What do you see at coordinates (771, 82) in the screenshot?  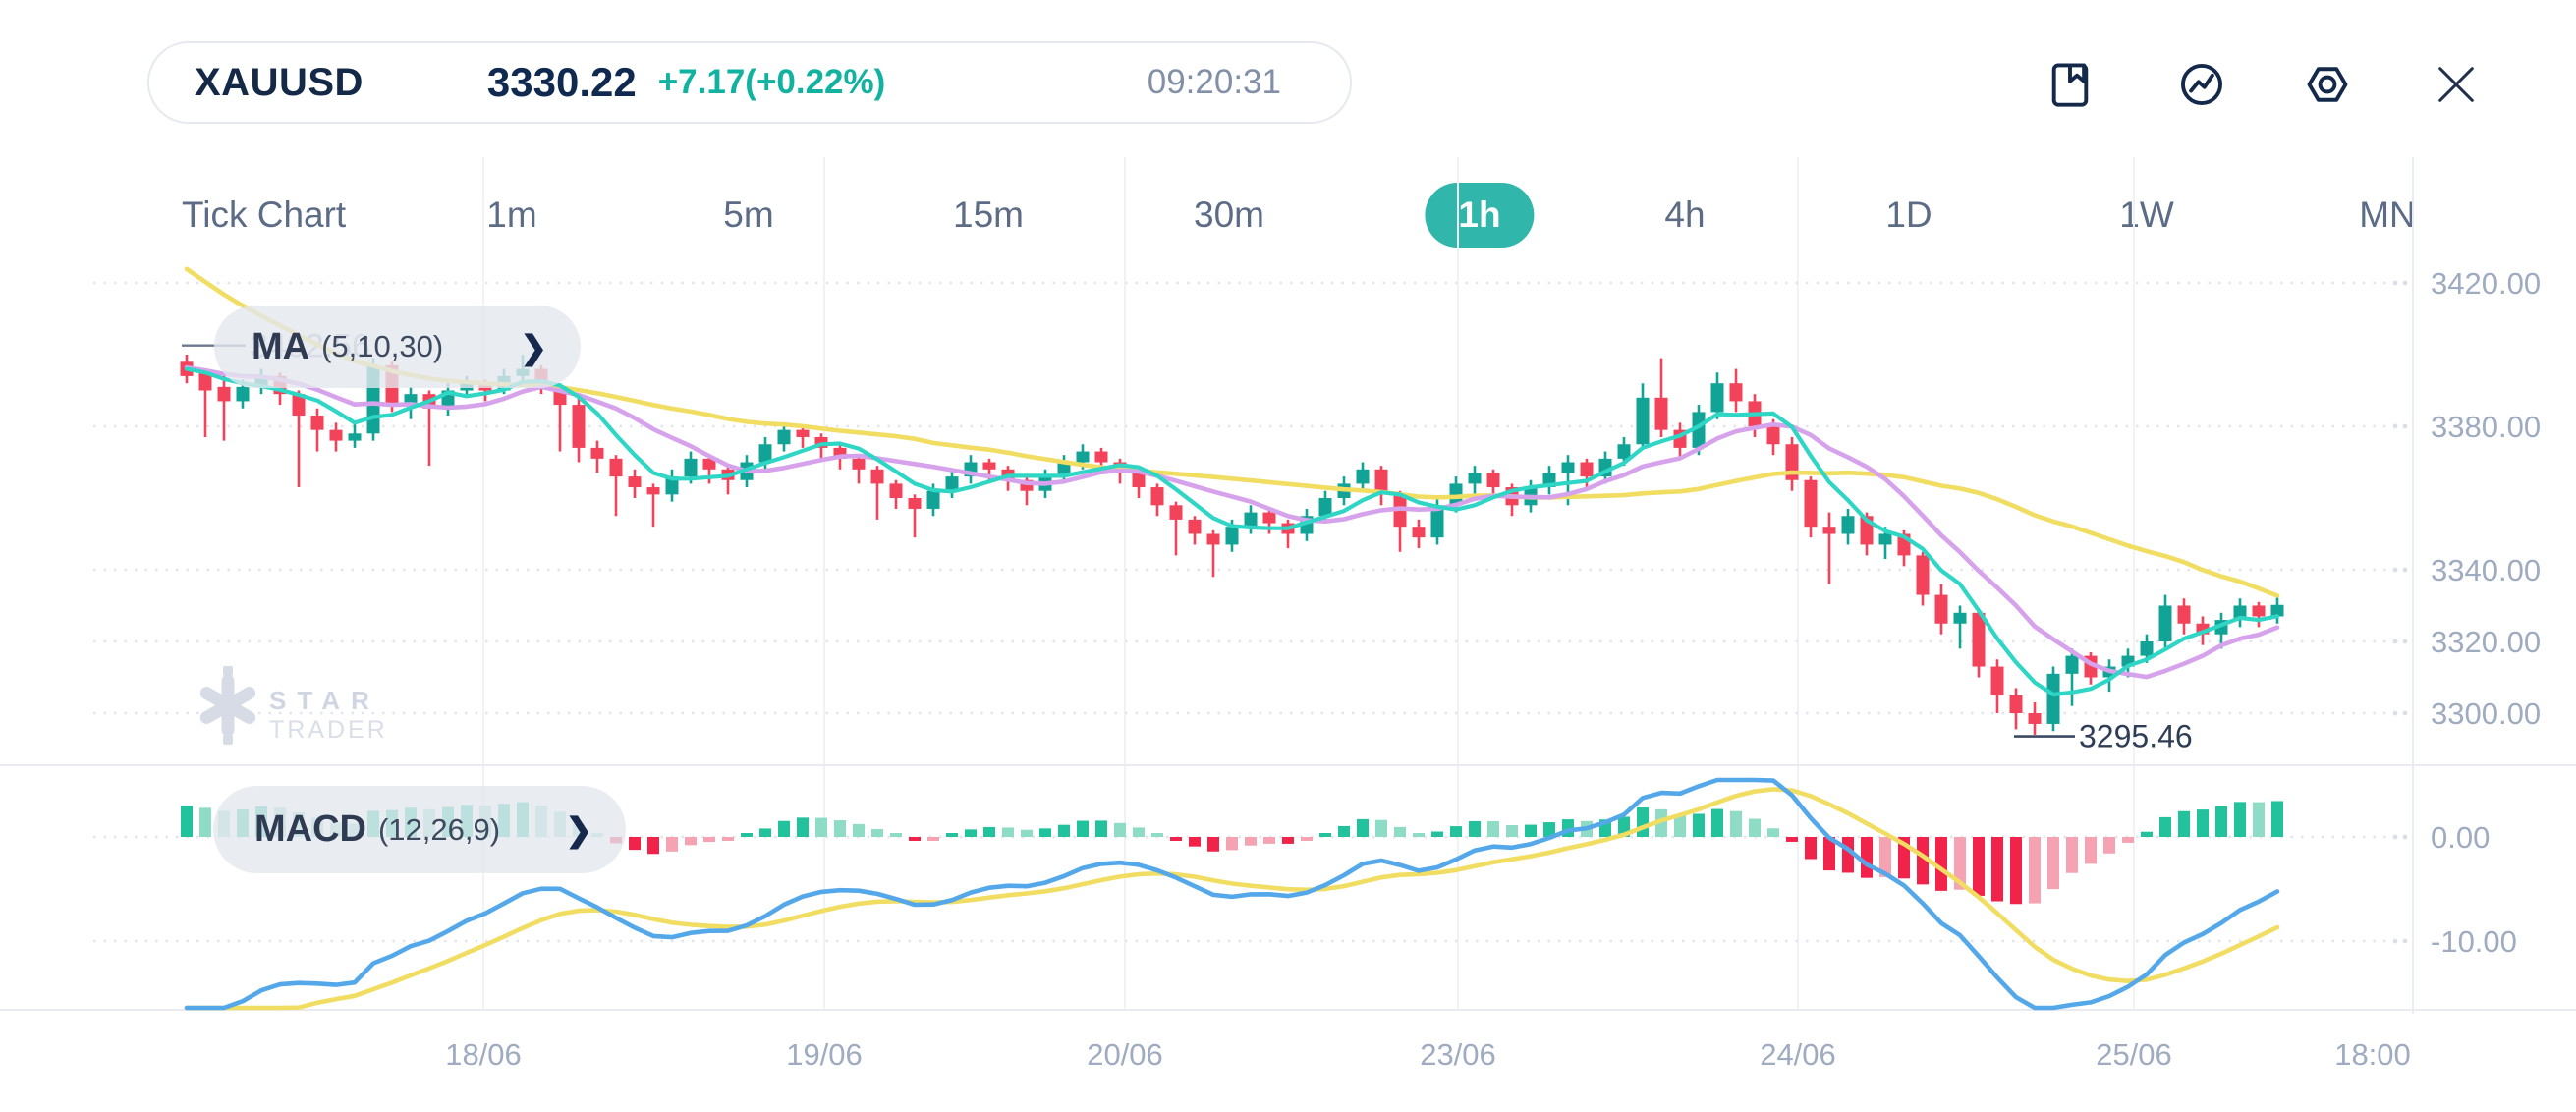 I see `price-change: +7.17(+0.22%)` at bounding box center [771, 82].